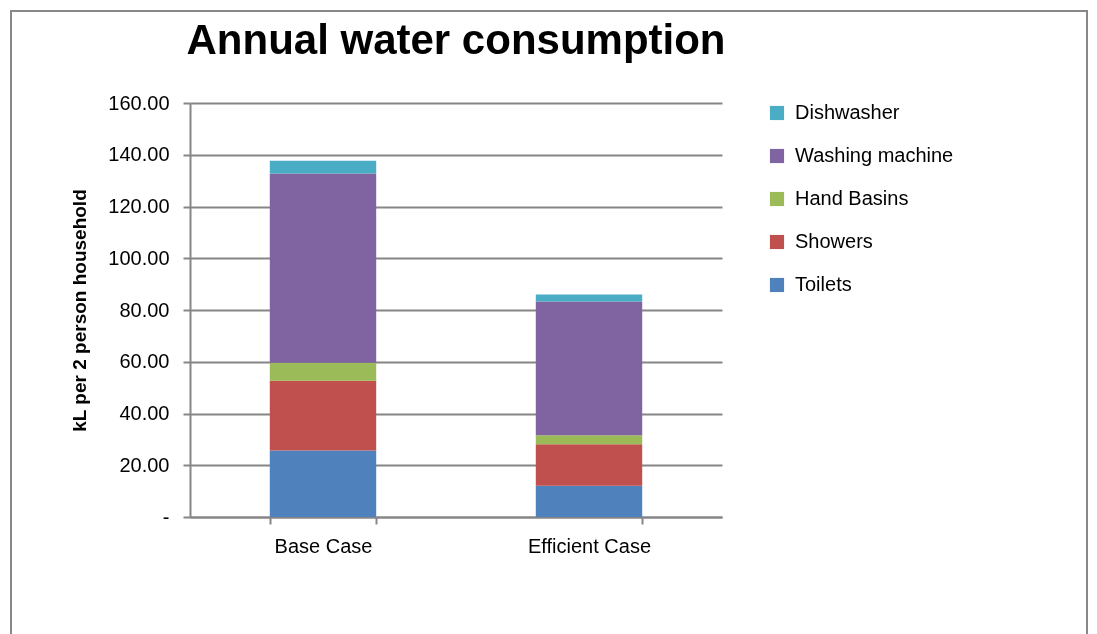  I want to click on legend-label: Hand Basins, so click(852, 198).